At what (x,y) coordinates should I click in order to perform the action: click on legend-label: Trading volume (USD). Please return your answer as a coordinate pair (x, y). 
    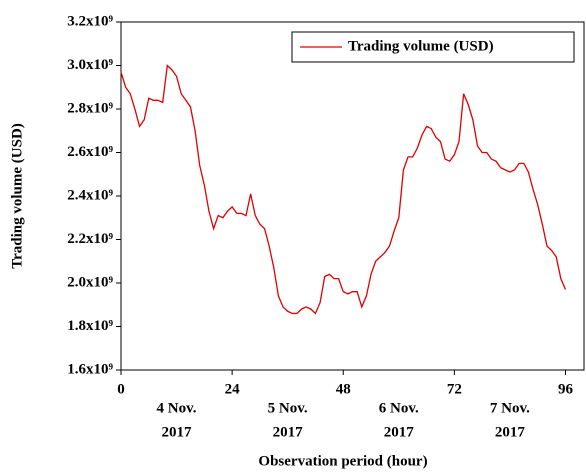
    Looking at the image, I should click on (421, 46).